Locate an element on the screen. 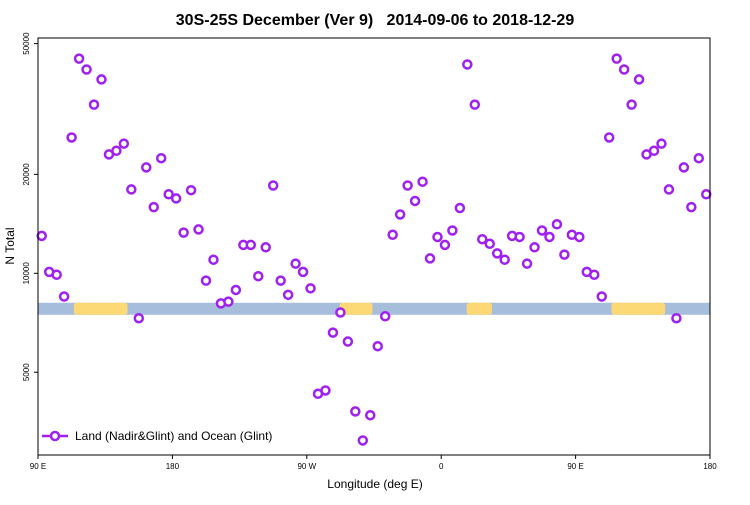  y-tick-label: 50000 is located at coordinates (26, 43).